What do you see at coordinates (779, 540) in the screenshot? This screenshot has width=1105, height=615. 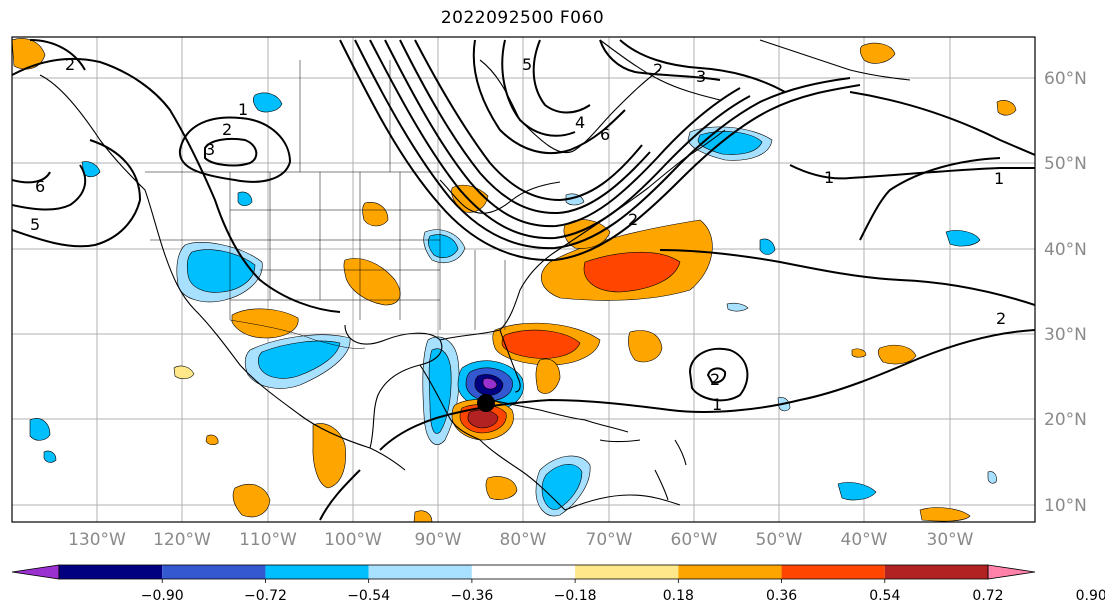 I see `lon-label: 50°W` at bounding box center [779, 540].